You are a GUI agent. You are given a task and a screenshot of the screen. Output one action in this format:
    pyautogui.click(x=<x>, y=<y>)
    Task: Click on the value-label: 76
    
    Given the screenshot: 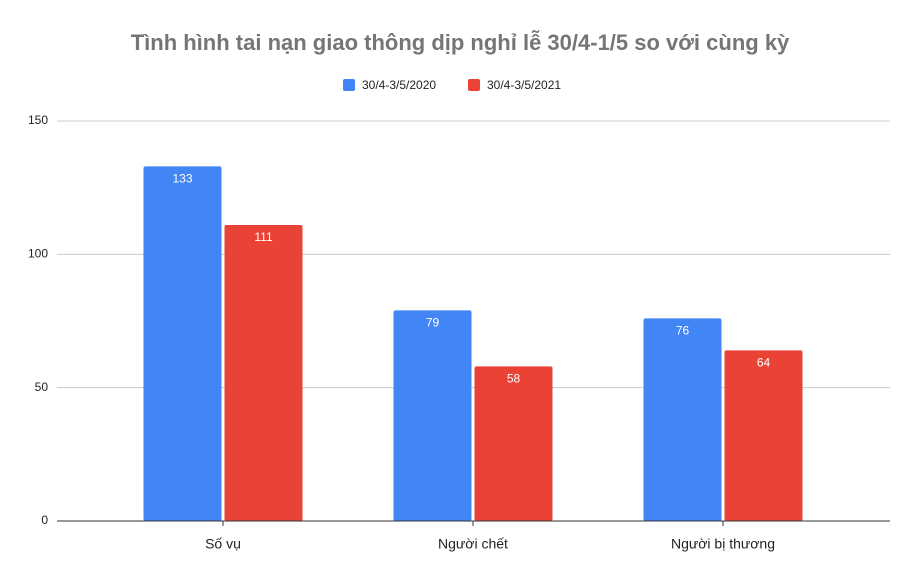 What is the action you would take?
    pyautogui.click(x=683, y=331)
    